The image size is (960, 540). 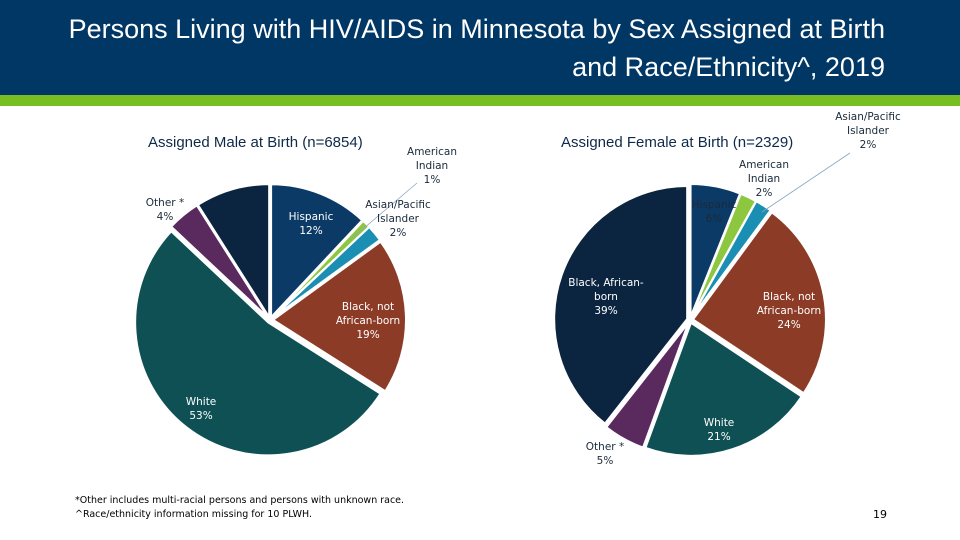 I want to click on data-label: Hispanic 6%, so click(x=714, y=212).